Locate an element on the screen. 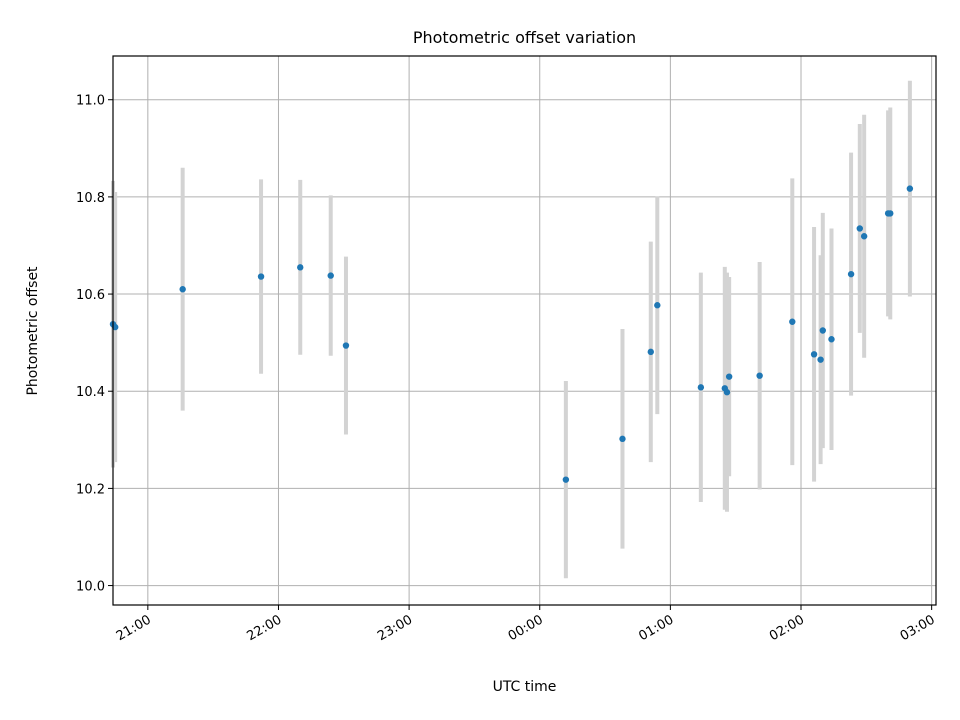  x-axis-label: UTC time is located at coordinates (525, 687).